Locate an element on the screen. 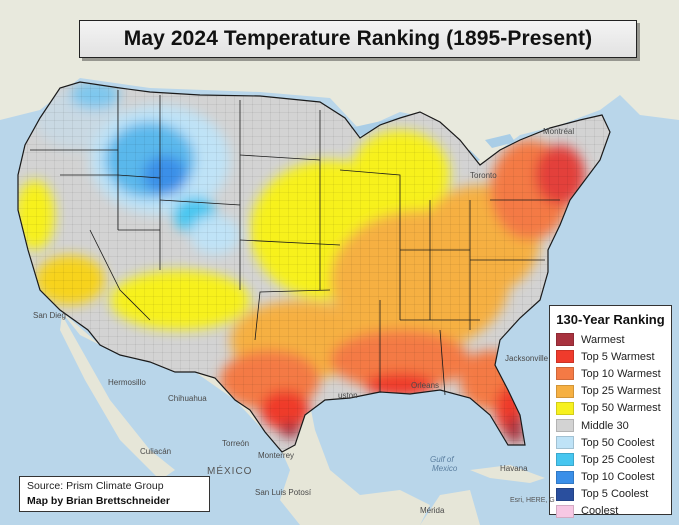  place-mexico: MÉXICO is located at coordinates (230, 471).